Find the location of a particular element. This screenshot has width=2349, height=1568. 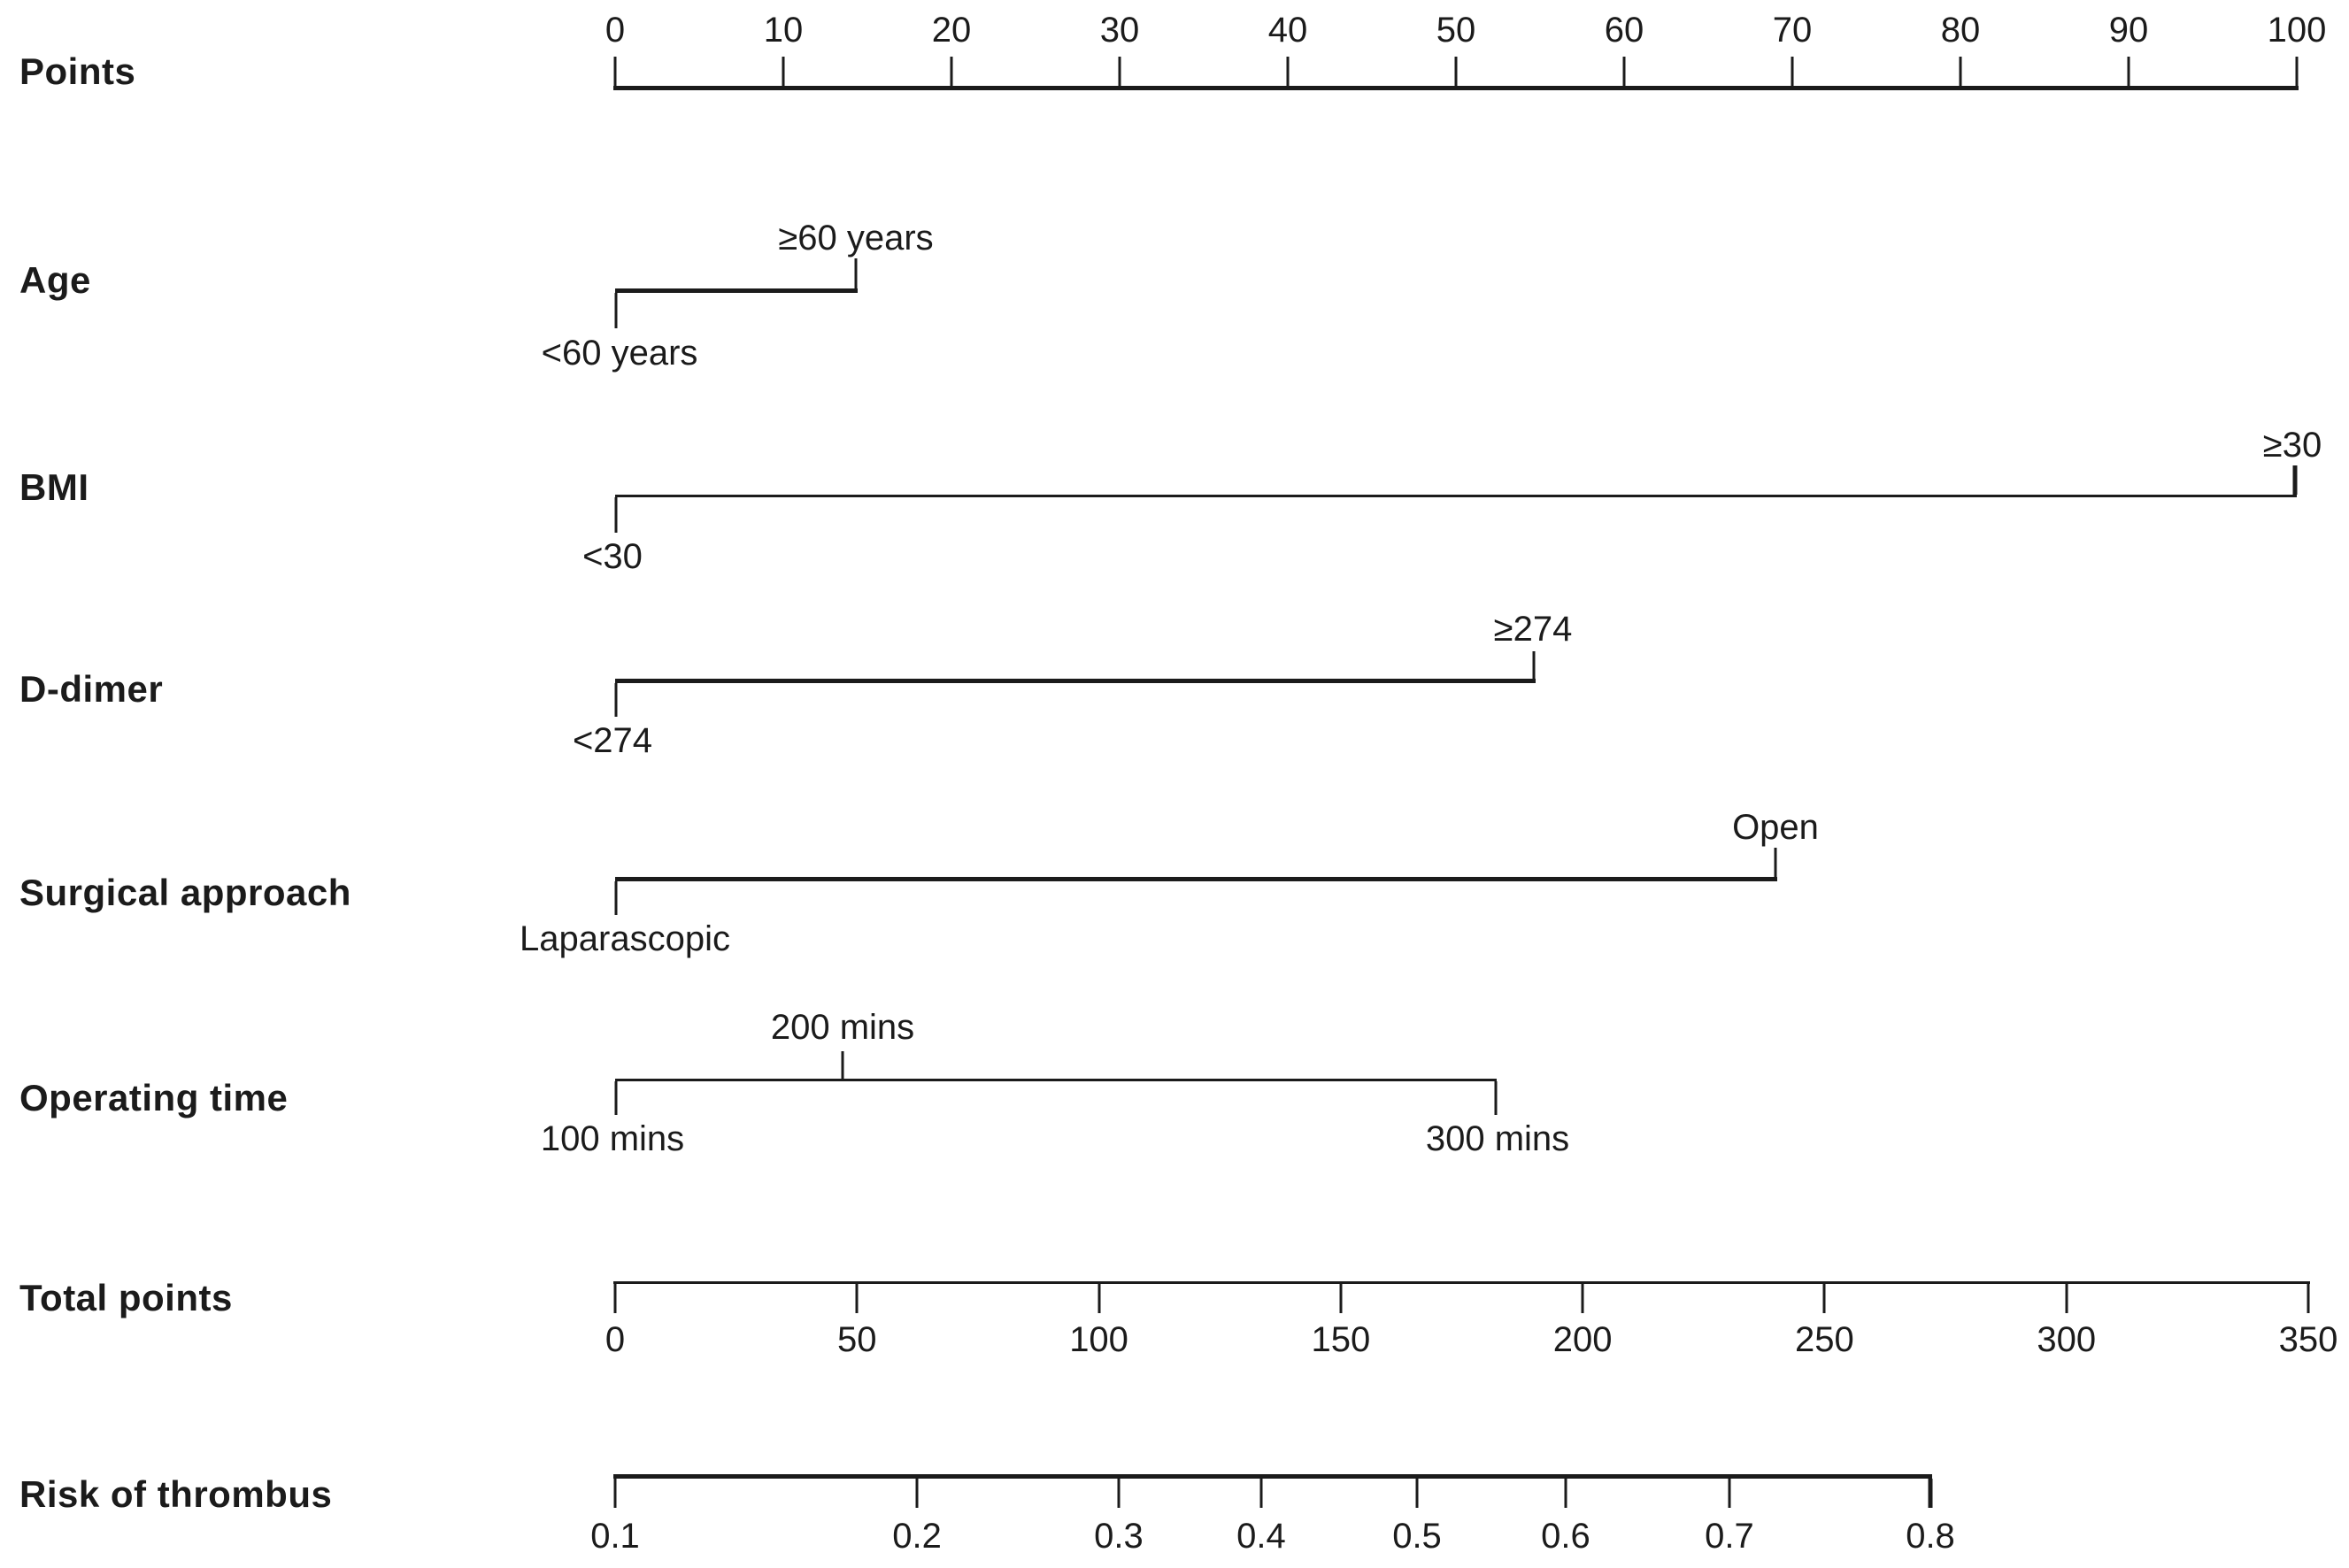

ddimer-label-low: <274 is located at coordinates (612, 740).